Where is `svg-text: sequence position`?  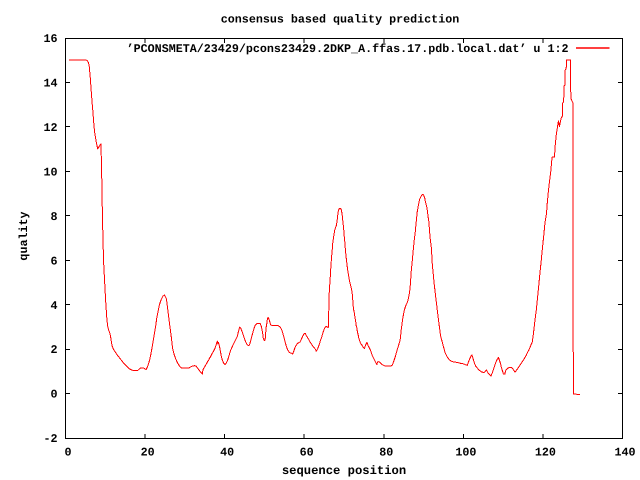 svg-text: sequence position is located at coordinates (344, 471).